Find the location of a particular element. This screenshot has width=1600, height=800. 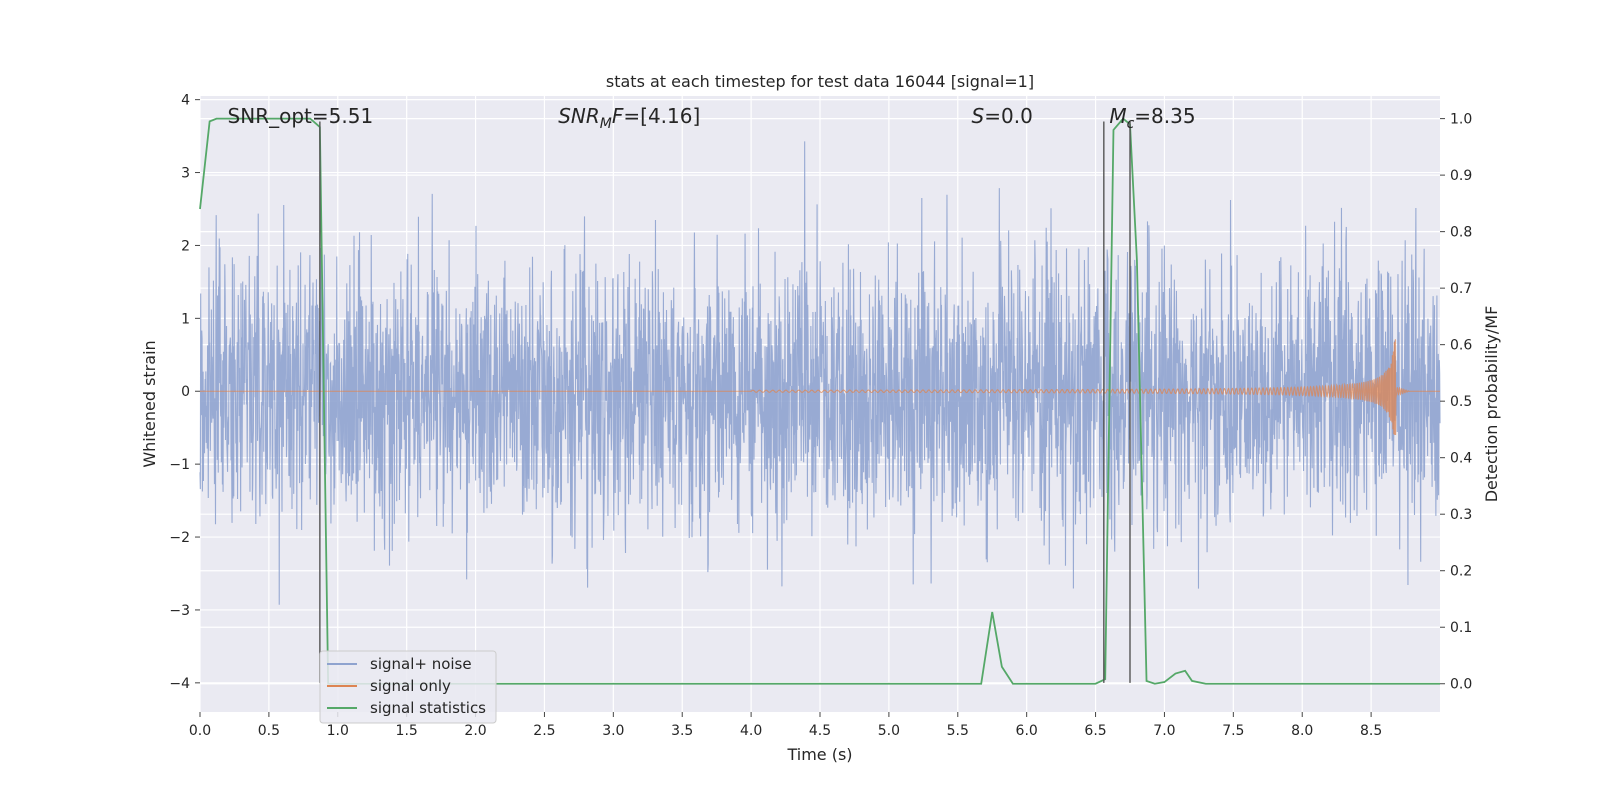

y-axis-label-right: Detection probability/MF is located at coordinates (1491, 404).